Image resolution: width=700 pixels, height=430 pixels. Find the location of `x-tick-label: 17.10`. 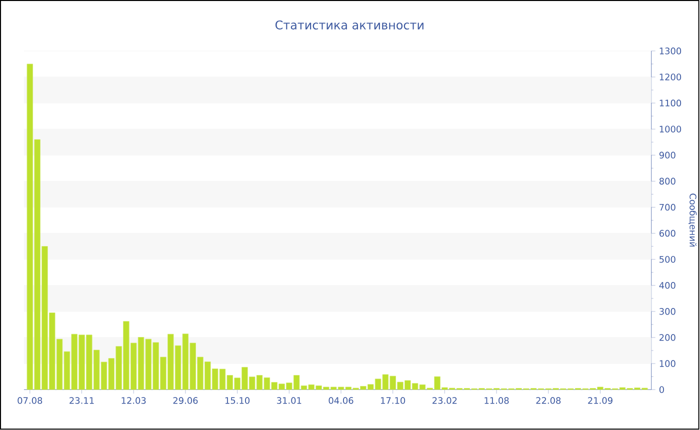

x-tick-label: 17.10 is located at coordinates (393, 400).